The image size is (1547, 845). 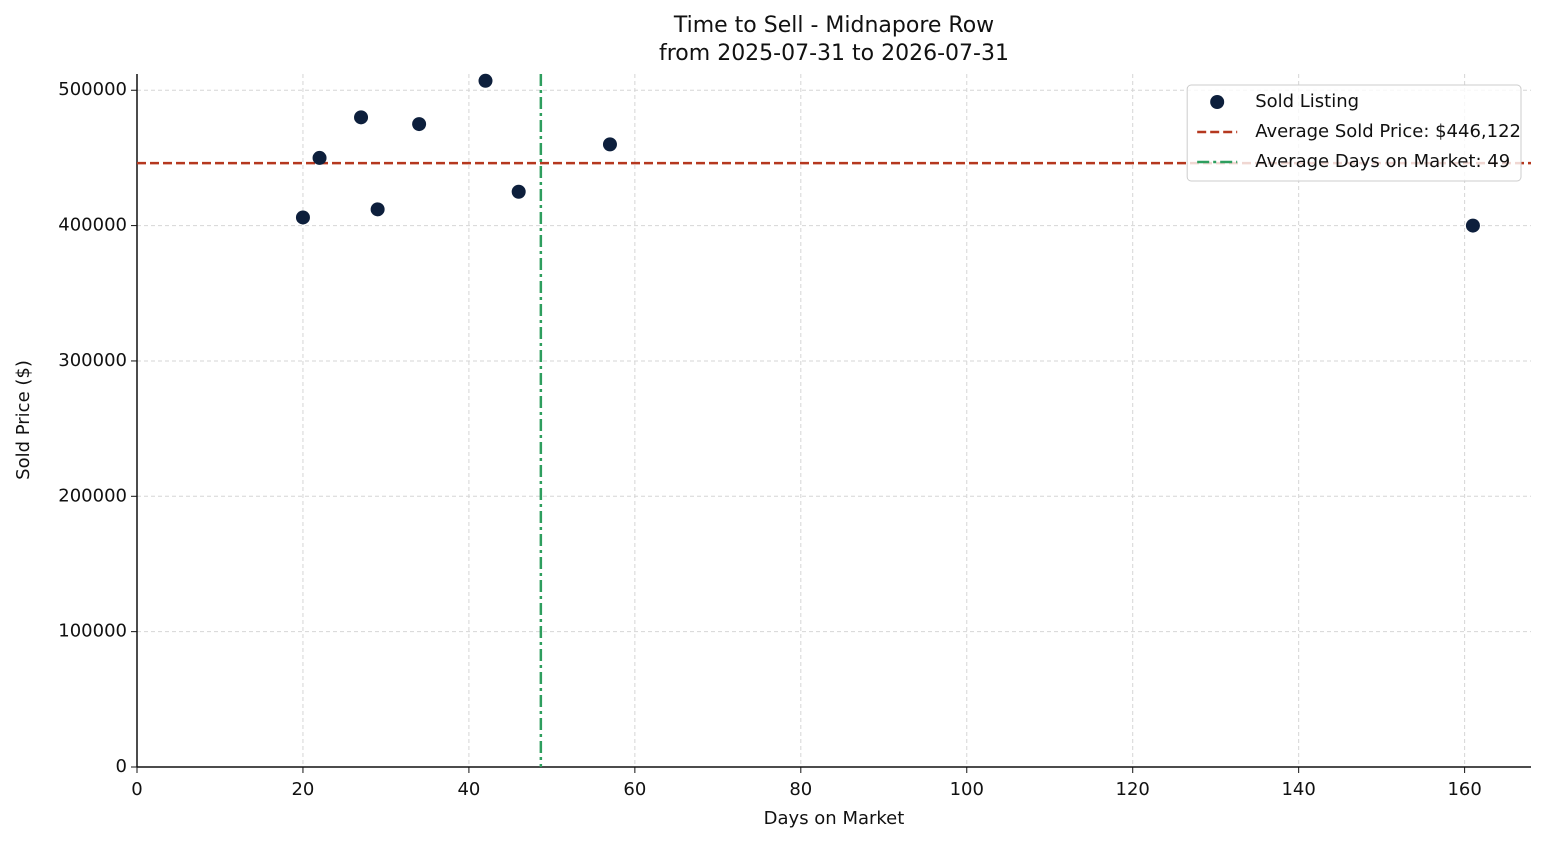 What do you see at coordinates (1388, 131) in the screenshot?
I see `legend-label: Average Sold Price: $446,122` at bounding box center [1388, 131].